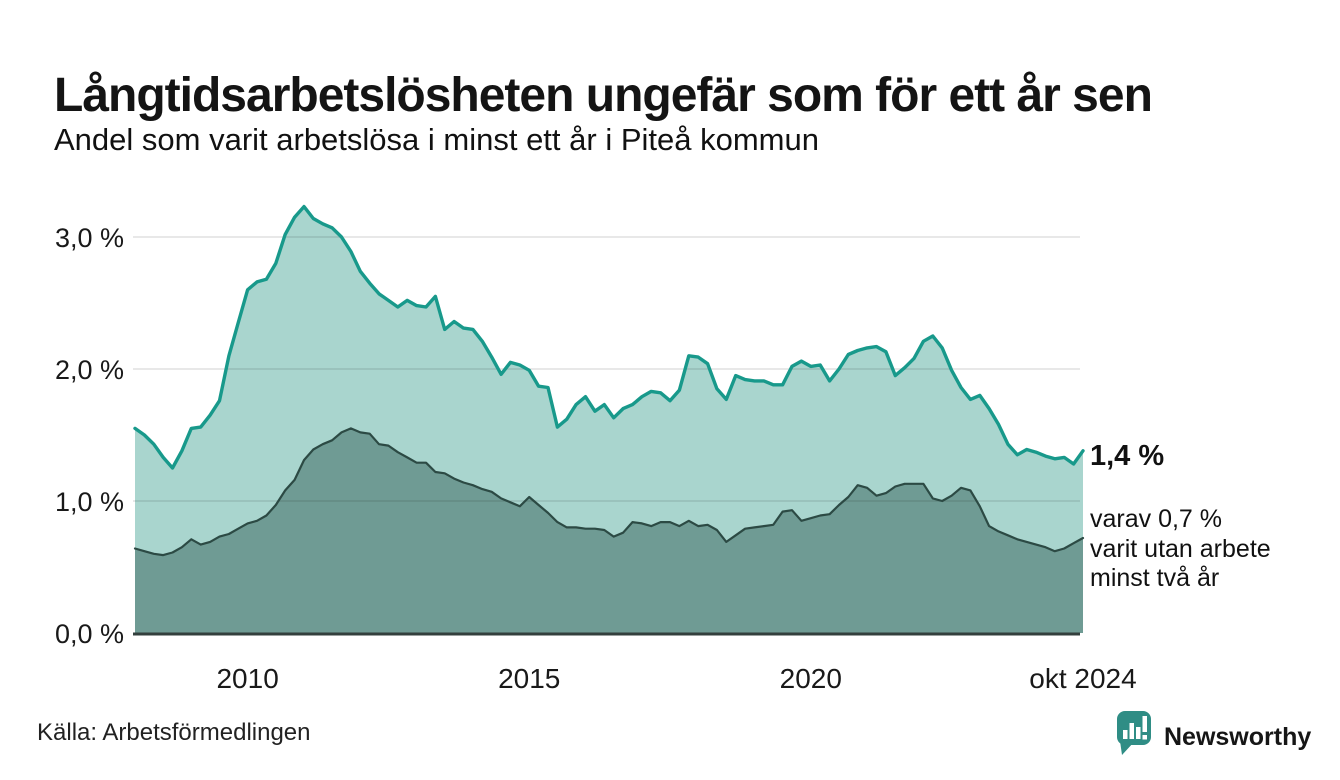 The image size is (1340, 780). Describe the element at coordinates (1238, 736) in the screenshot. I see `newsworthy-wordmark: Newsworthy` at that location.